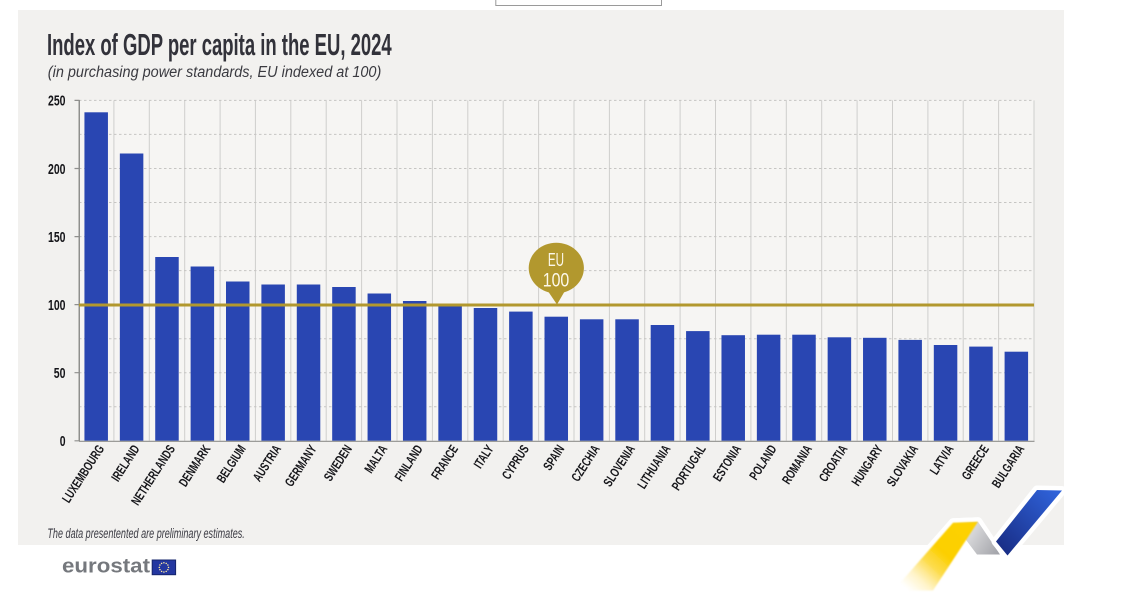 The height and width of the screenshot is (611, 1128). What do you see at coordinates (57, 169) in the screenshot?
I see `svg-text: 200` at bounding box center [57, 169].